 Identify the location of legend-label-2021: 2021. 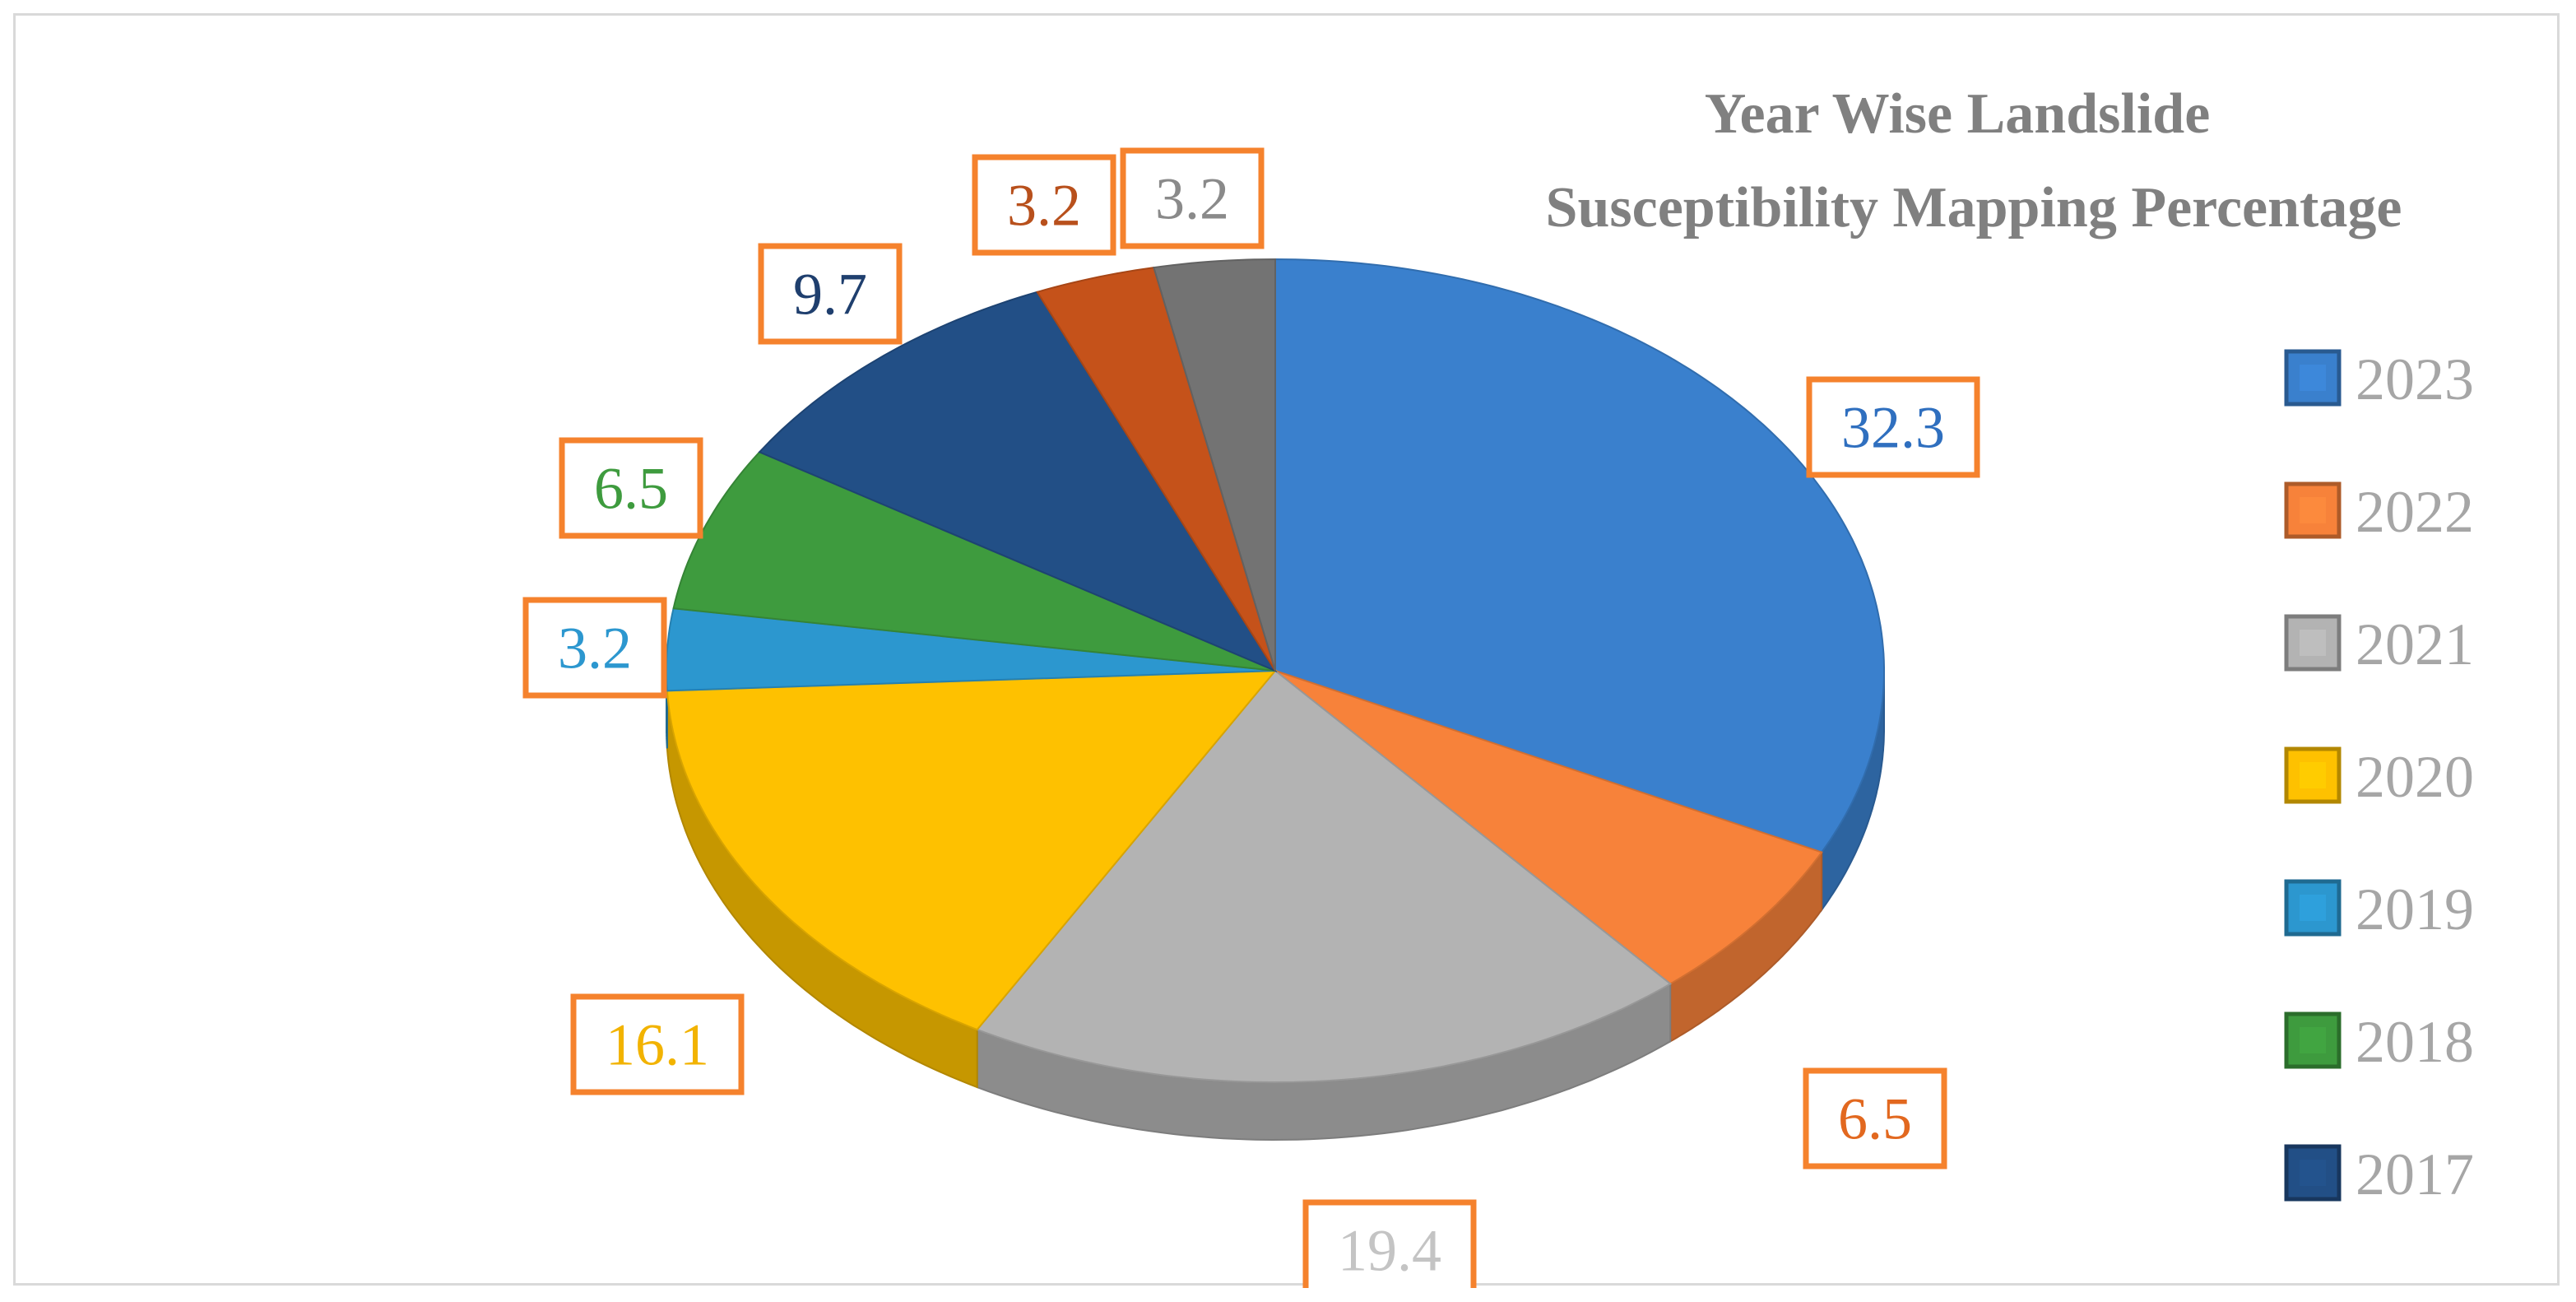
(2415, 644).